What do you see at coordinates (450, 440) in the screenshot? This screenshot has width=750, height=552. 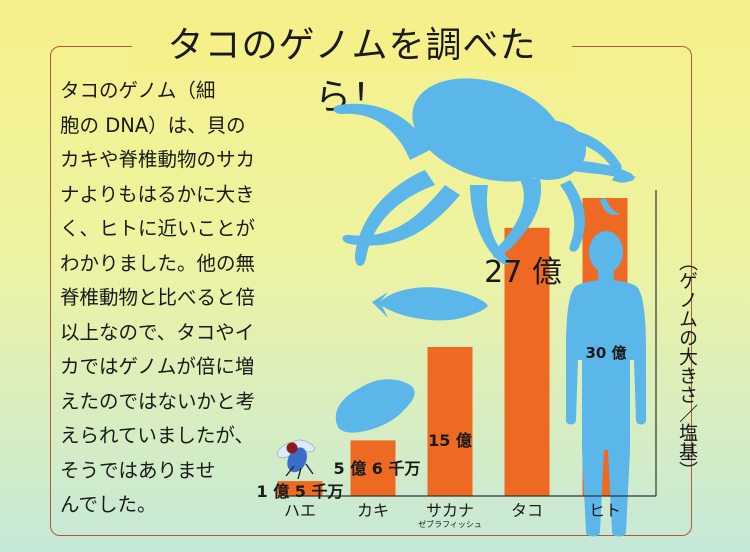 I see `value-label: 15 億` at bounding box center [450, 440].